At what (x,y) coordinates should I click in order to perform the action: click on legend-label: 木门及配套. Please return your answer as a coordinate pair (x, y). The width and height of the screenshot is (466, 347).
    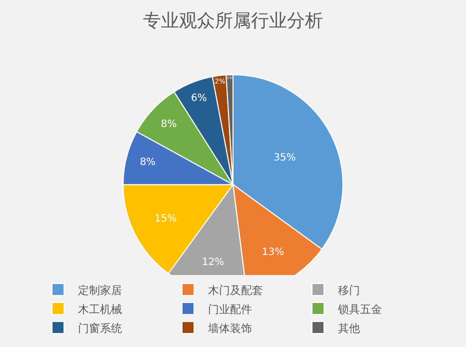
    Looking at the image, I should click on (235, 290).